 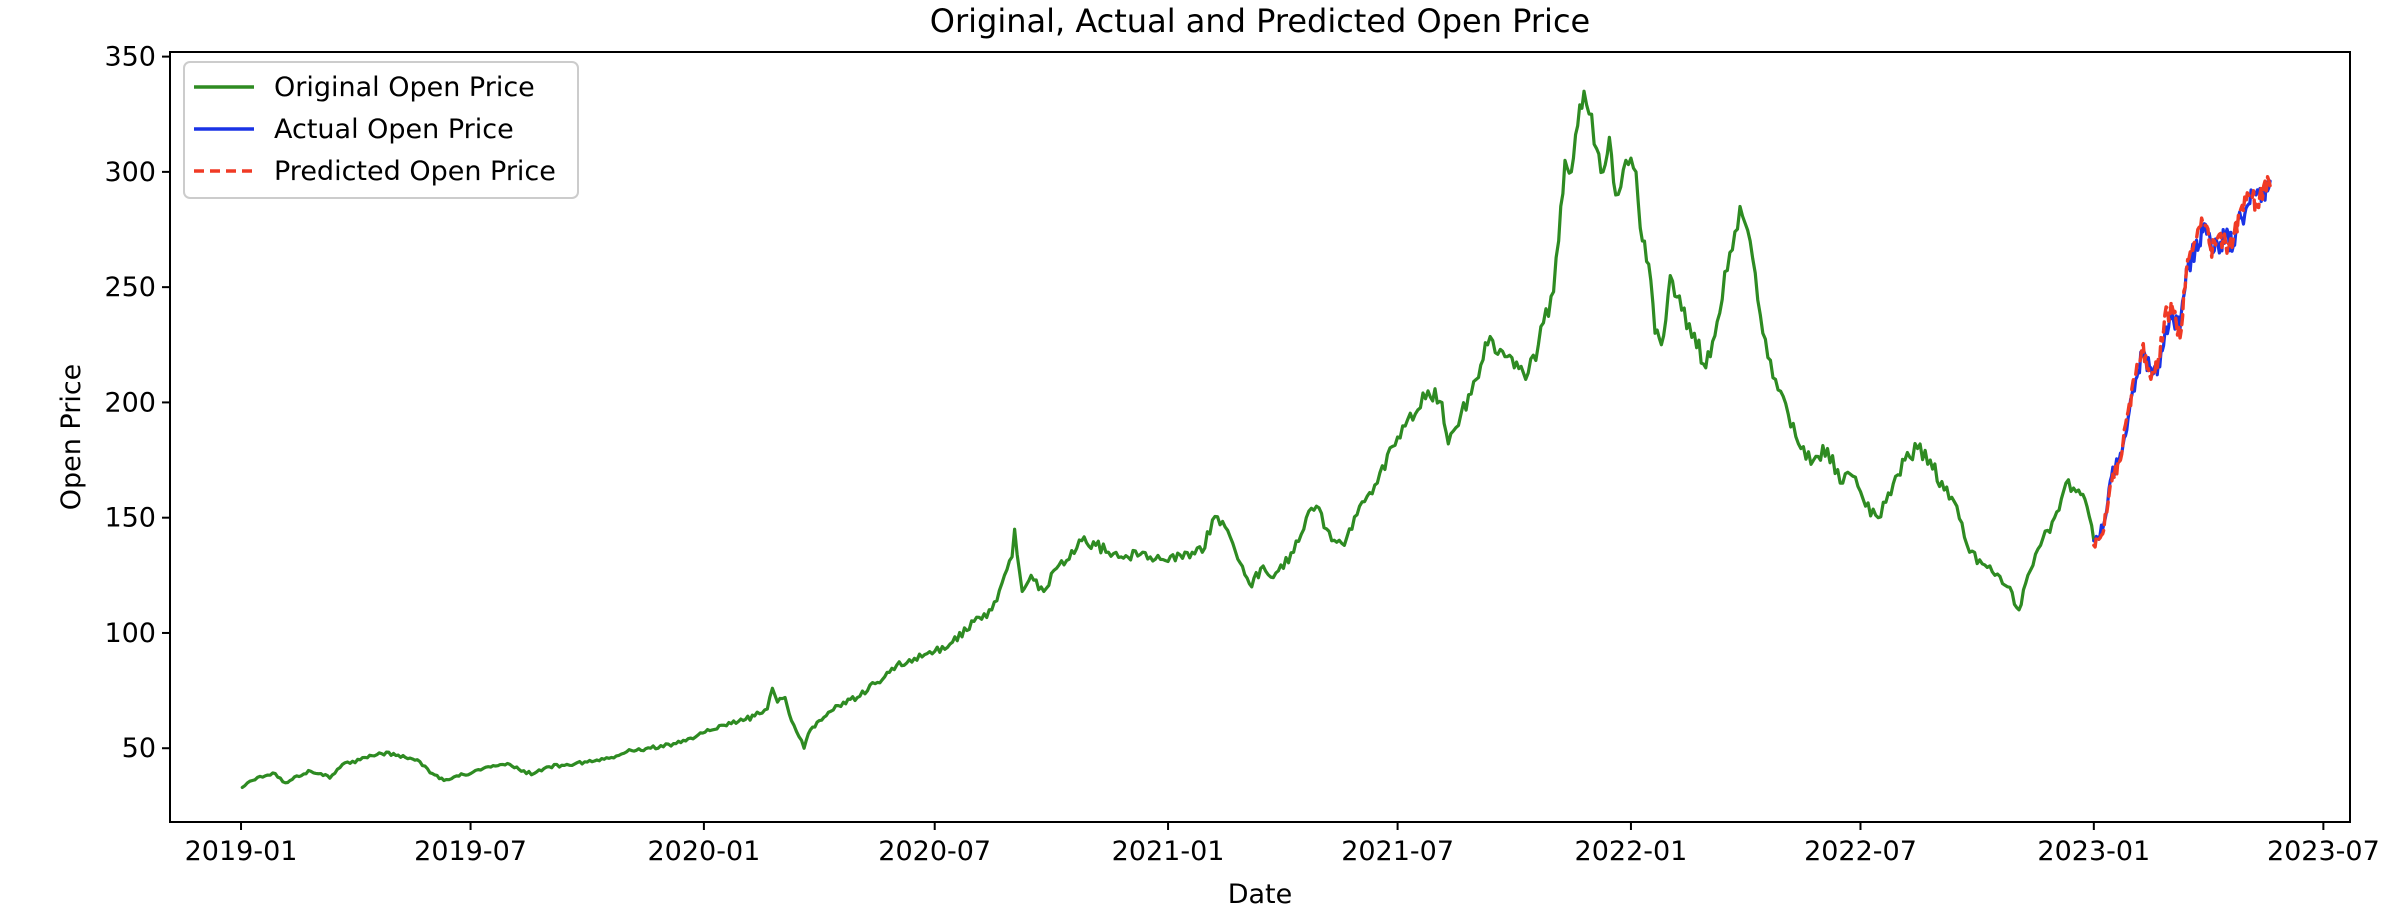 I want to click on y-tick-label: 50, so click(x=139, y=748).